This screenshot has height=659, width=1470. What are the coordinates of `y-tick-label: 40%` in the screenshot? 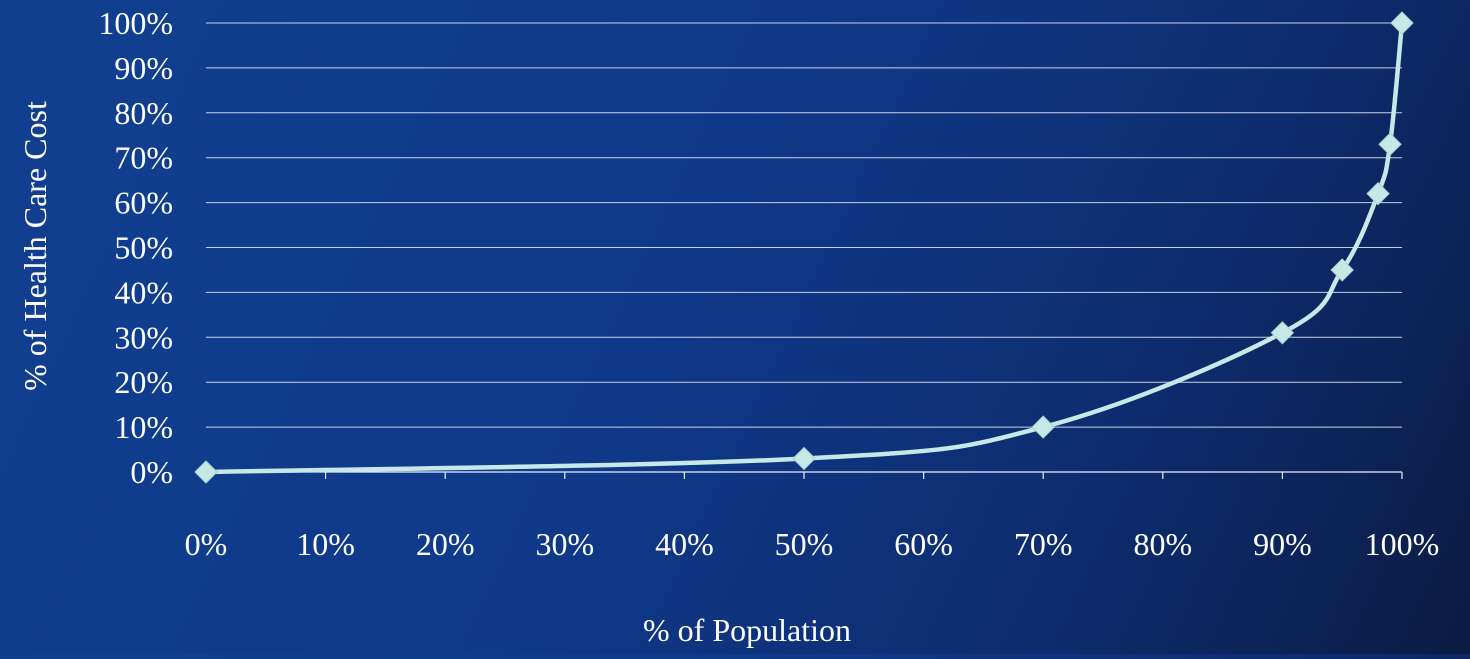 It's located at (143, 292).